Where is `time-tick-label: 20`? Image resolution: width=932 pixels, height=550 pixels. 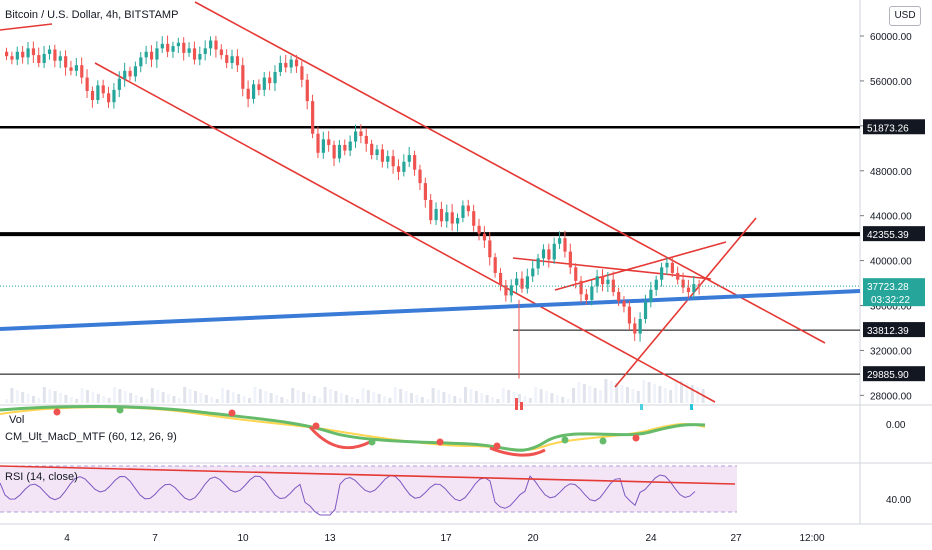 time-tick-label: 20 is located at coordinates (533, 538).